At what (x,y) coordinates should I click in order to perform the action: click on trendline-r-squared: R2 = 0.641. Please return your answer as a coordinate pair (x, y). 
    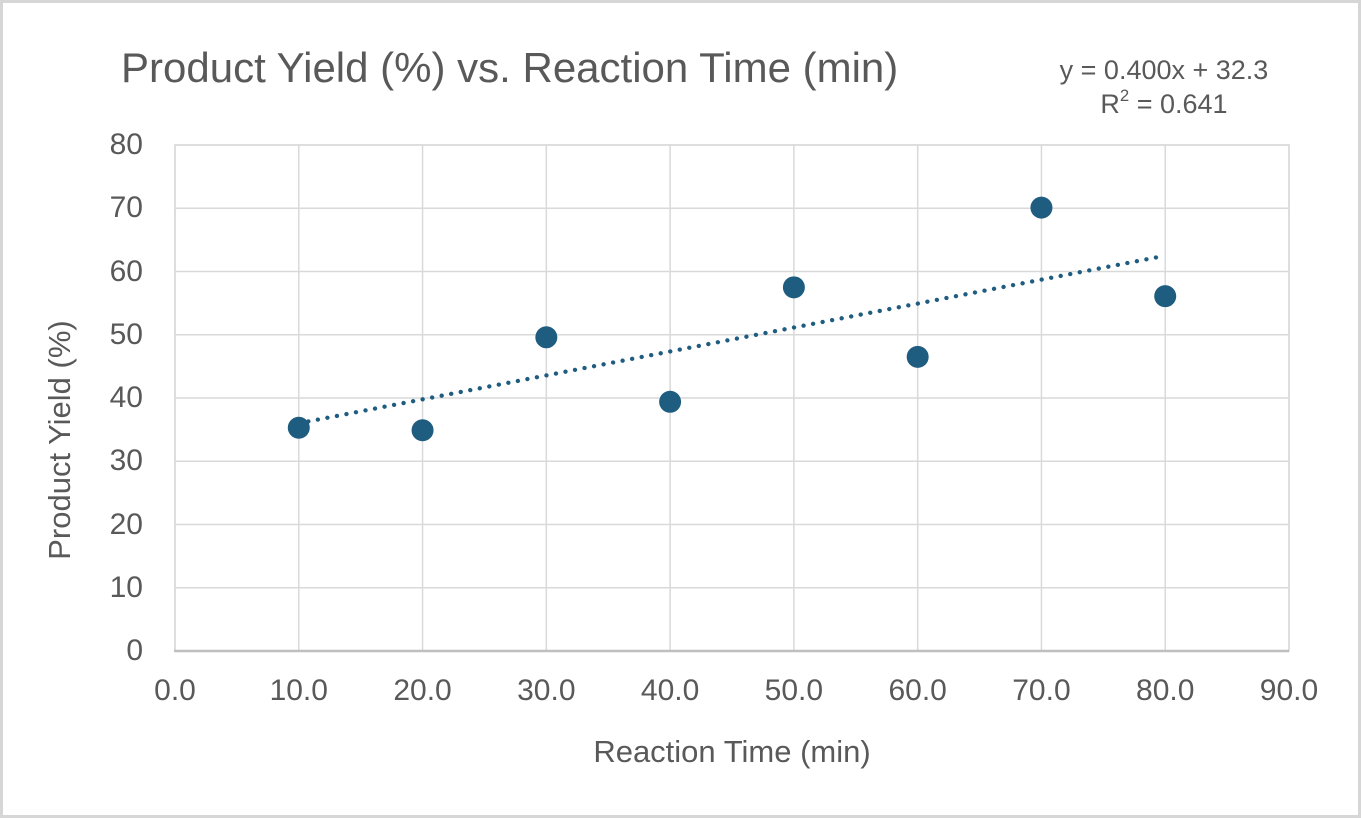
    Looking at the image, I should click on (1164, 102).